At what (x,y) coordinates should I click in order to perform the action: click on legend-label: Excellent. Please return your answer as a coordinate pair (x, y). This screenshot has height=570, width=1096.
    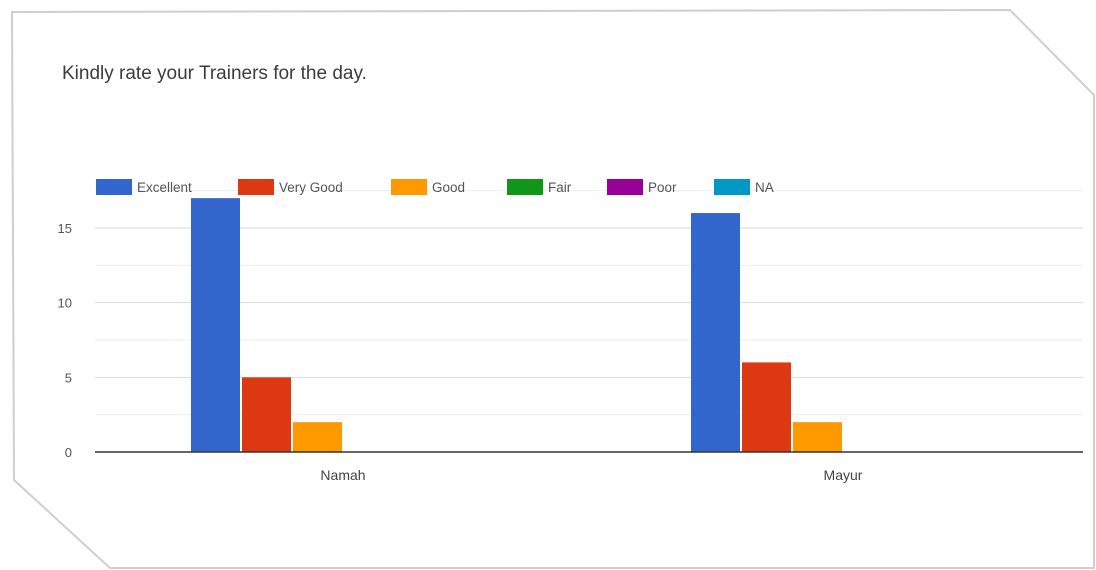
    Looking at the image, I should click on (164, 187).